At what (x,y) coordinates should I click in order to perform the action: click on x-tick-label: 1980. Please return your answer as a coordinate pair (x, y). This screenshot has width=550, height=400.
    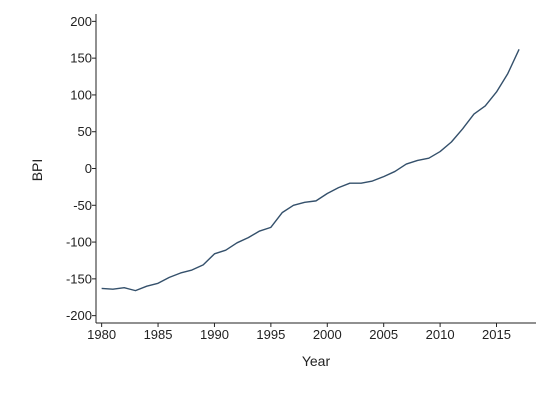
    Looking at the image, I should click on (101, 334).